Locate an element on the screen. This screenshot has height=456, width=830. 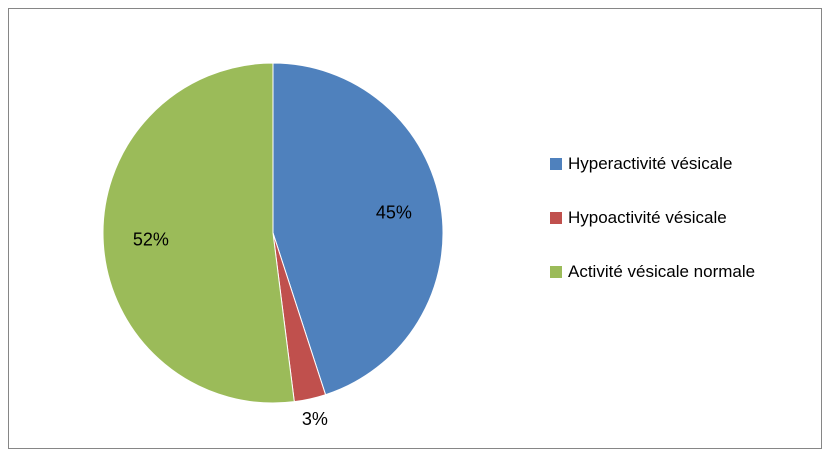
data-label: 3% is located at coordinates (315, 419).